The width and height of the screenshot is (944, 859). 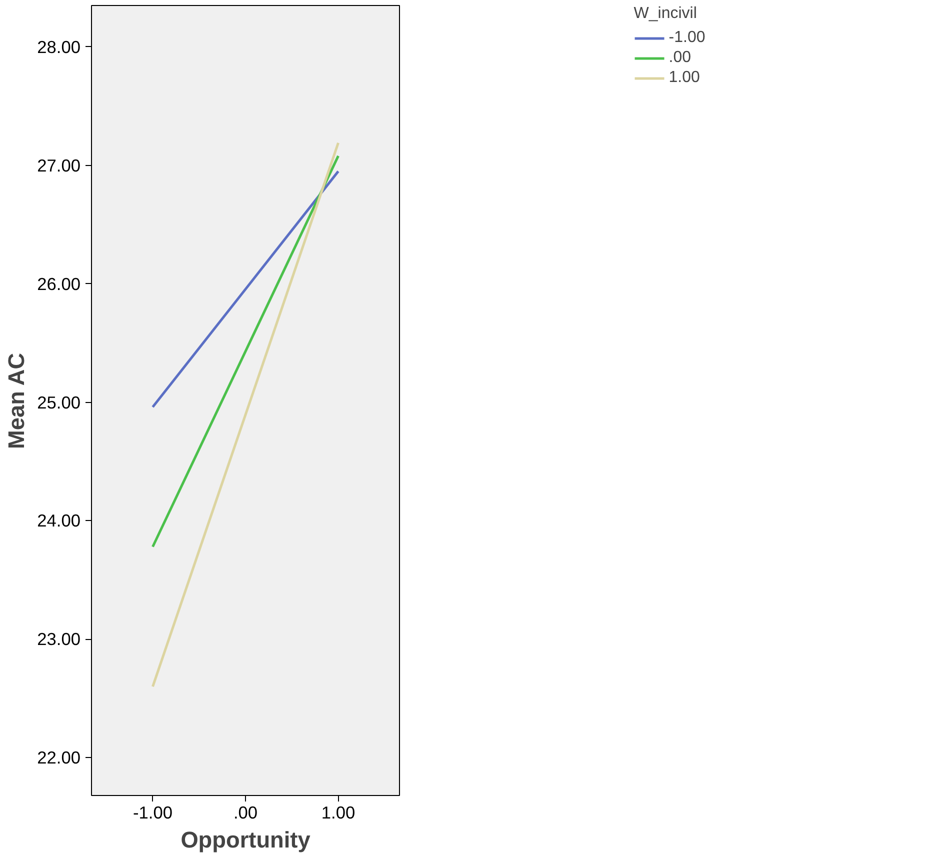 I want to click on y-tick-label: 23.00, so click(x=59, y=639).